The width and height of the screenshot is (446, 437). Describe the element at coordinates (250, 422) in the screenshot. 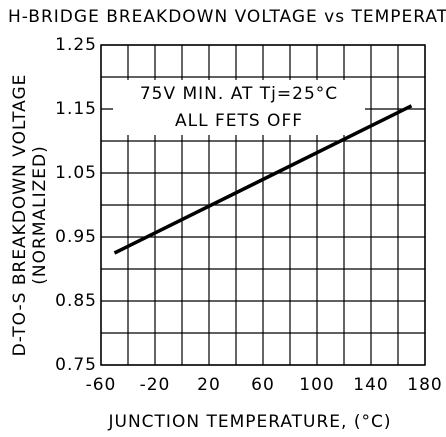

I see `x-axis-label: JUNCTION TEMPERATURE, (°C)` at that location.